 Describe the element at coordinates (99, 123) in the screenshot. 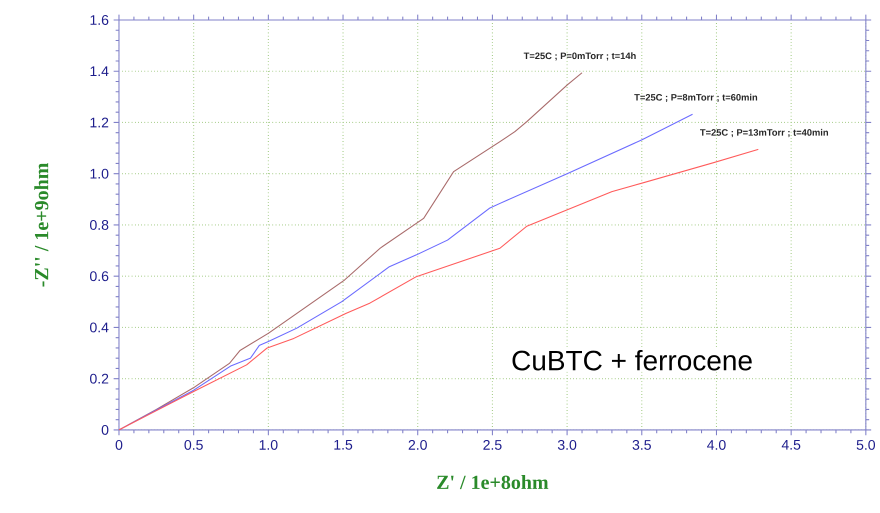

I see `y-tick-label: 1.2` at that location.